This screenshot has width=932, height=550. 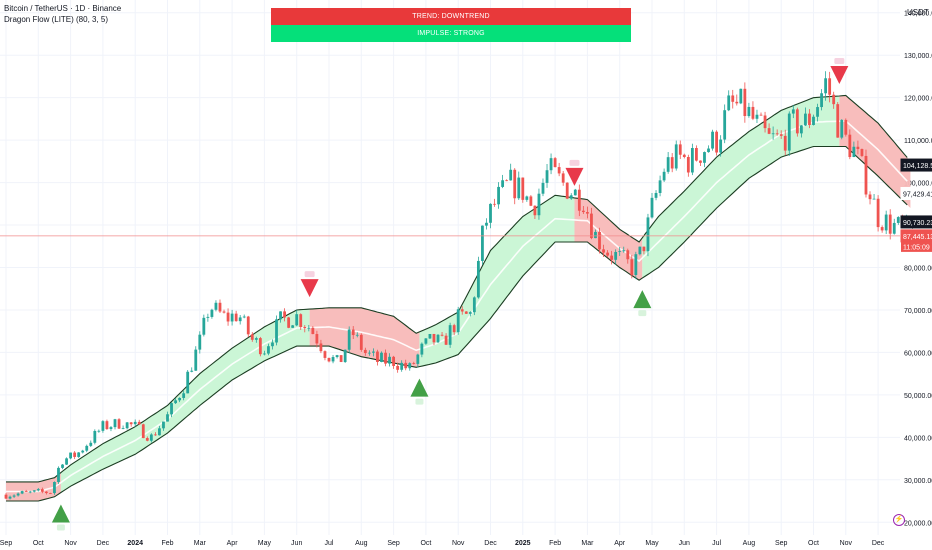 What do you see at coordinates (393, 543) in the screenshot?
I see `x-tick-label: Sep` at bounding box center [393, 543].